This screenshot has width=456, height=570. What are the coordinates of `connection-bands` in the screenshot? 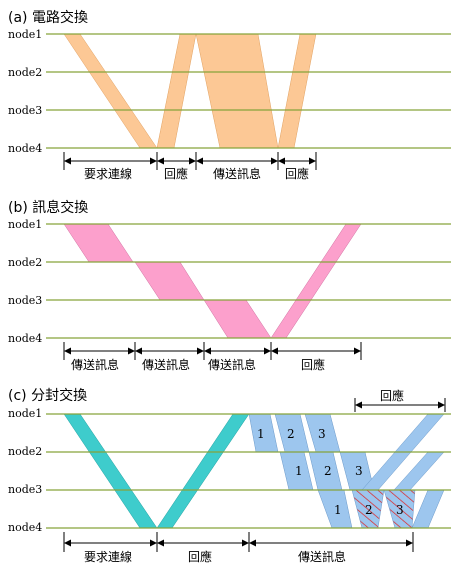 It's located at (156, 471).